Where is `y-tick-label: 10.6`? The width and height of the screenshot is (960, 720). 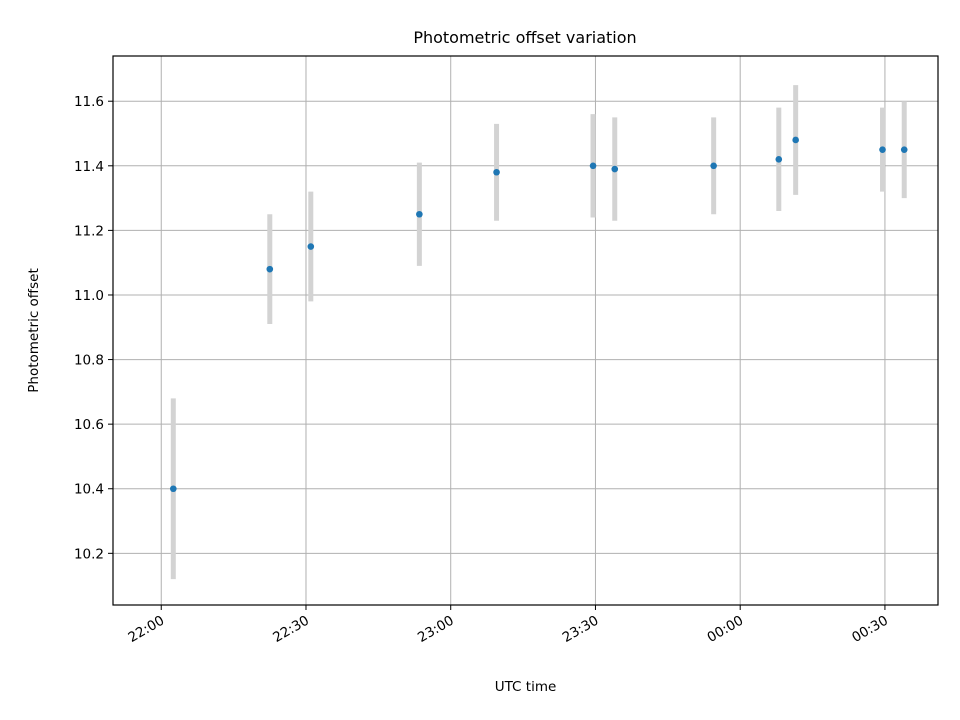 y-tick-label: 10.6 is located at coordinates (89, 425).